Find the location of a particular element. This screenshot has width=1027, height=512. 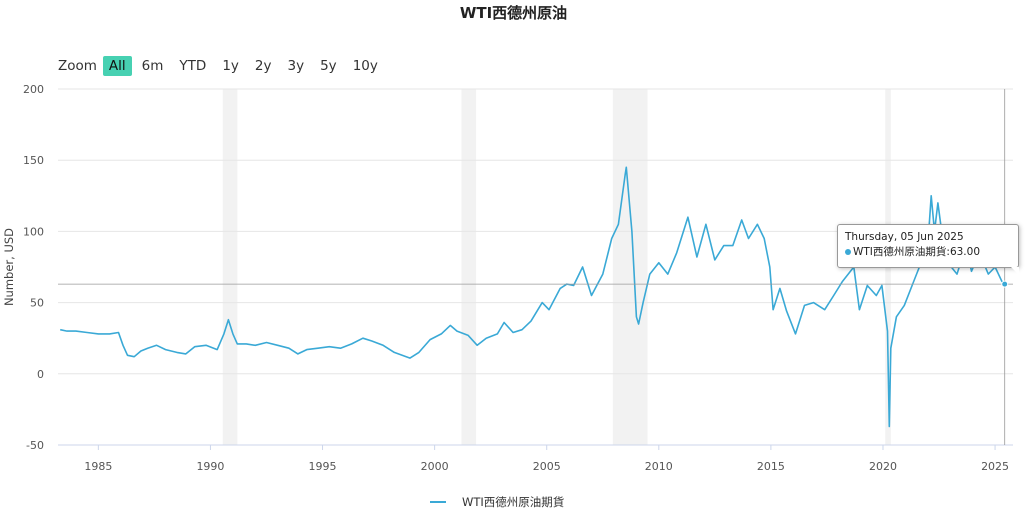

zoom-ytd-button: YTD is located at coordinates (193, 66).